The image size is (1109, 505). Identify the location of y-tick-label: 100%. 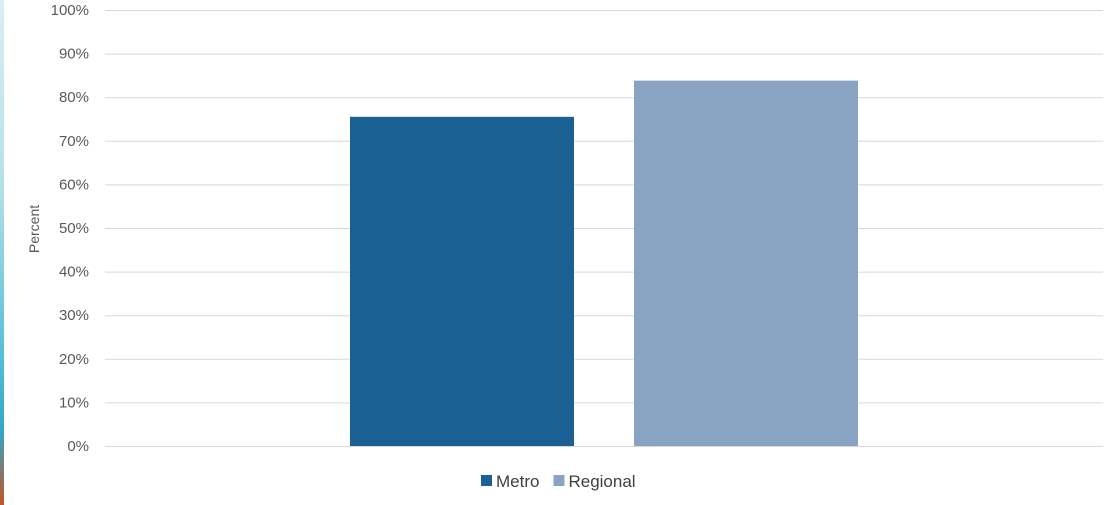
(70, 10).